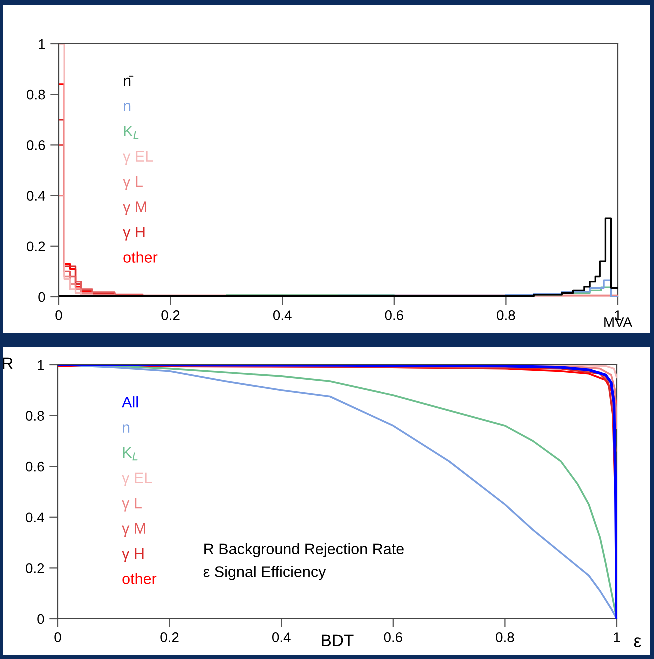  I want to click on text: BDT, so click(338, 640).